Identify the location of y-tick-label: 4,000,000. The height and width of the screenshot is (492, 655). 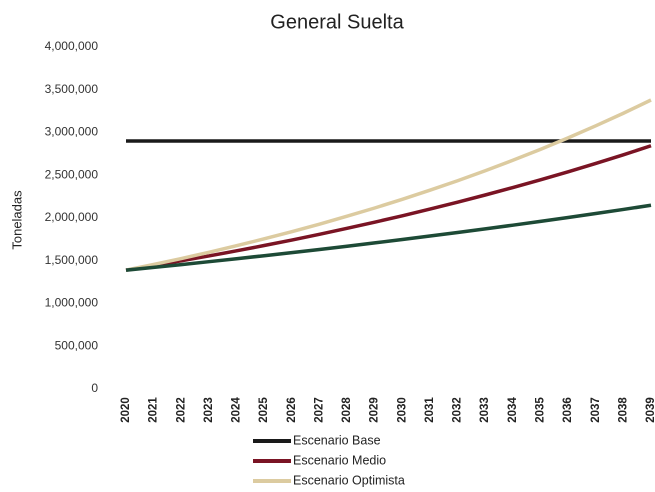
(72, 46).